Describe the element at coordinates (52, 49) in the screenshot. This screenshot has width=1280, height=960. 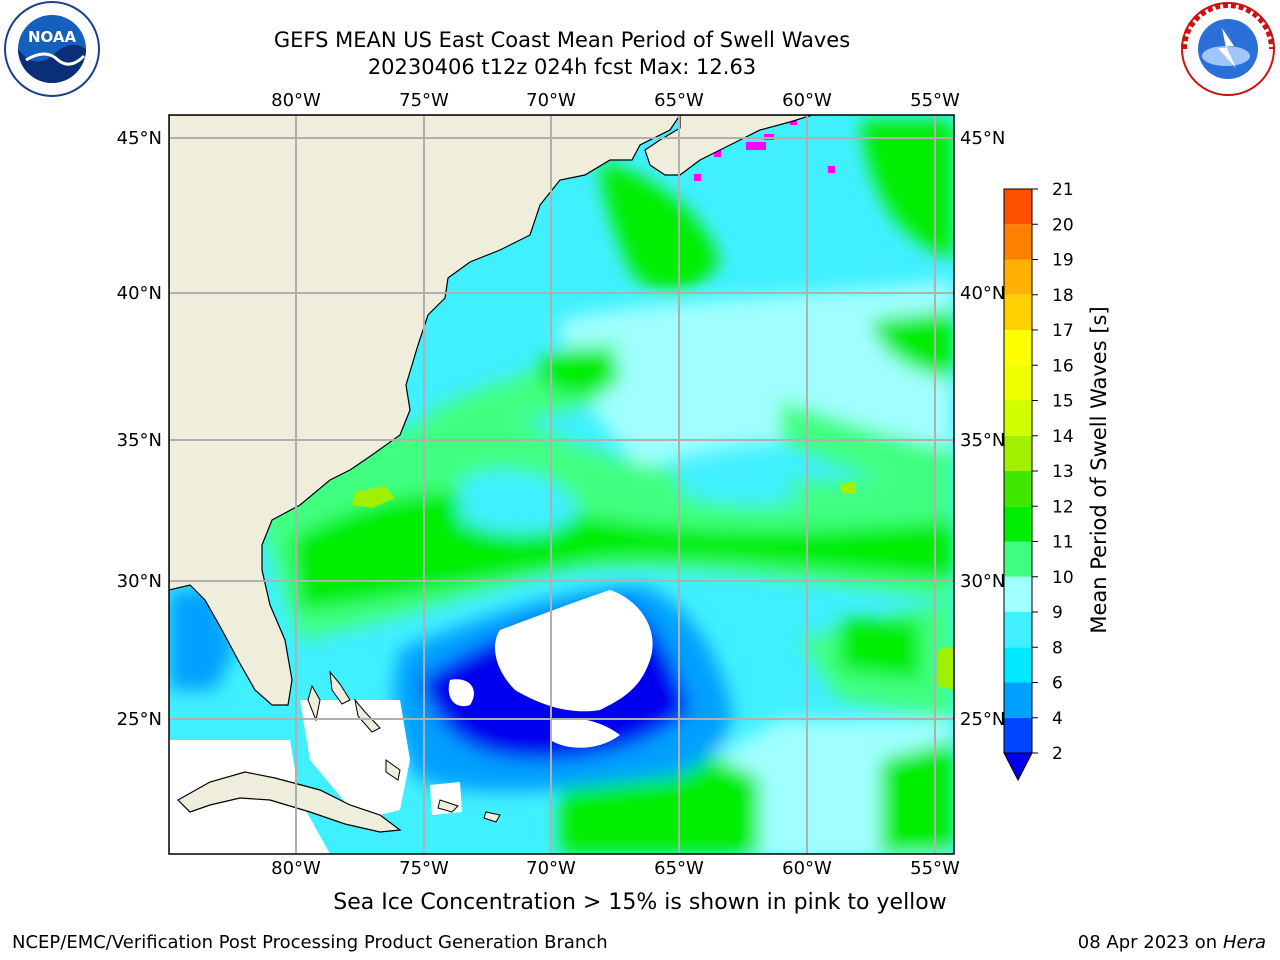
I see `noaa-logo: NOAA` at that location.